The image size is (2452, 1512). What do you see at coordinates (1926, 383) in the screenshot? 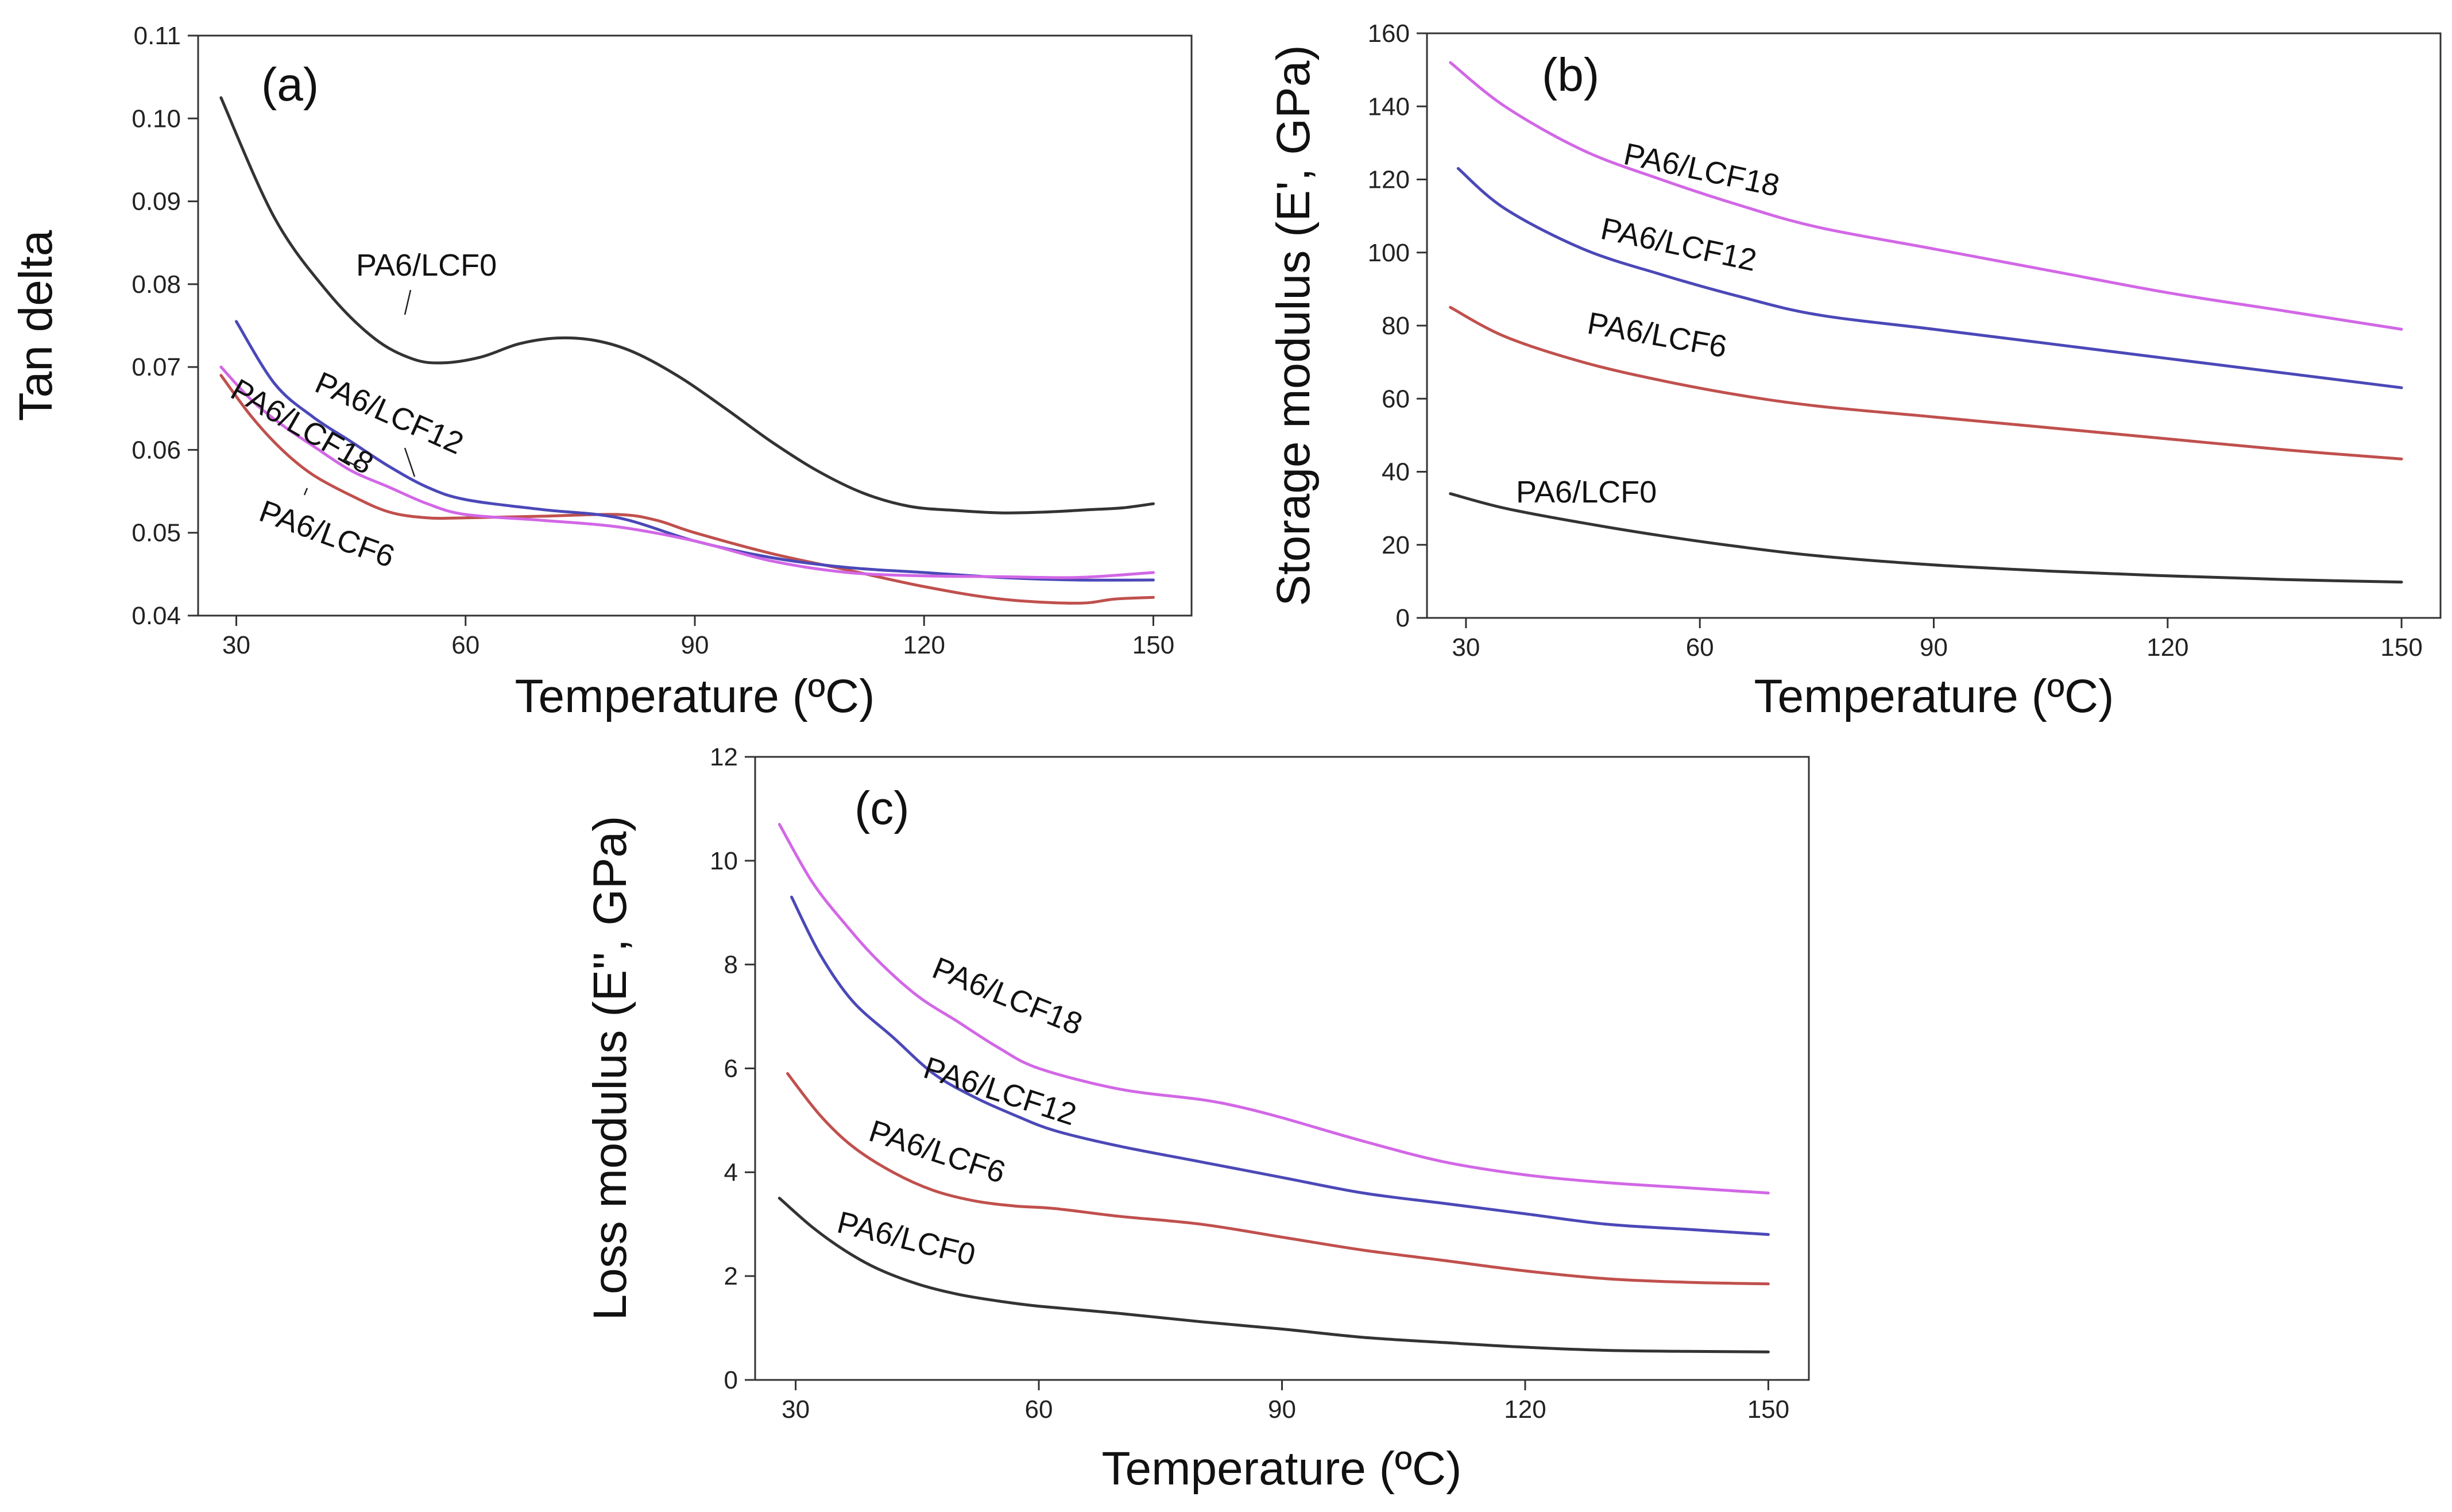
I see `panel-b-series-pa6-lcf6` at bounding box center [1926, 383].